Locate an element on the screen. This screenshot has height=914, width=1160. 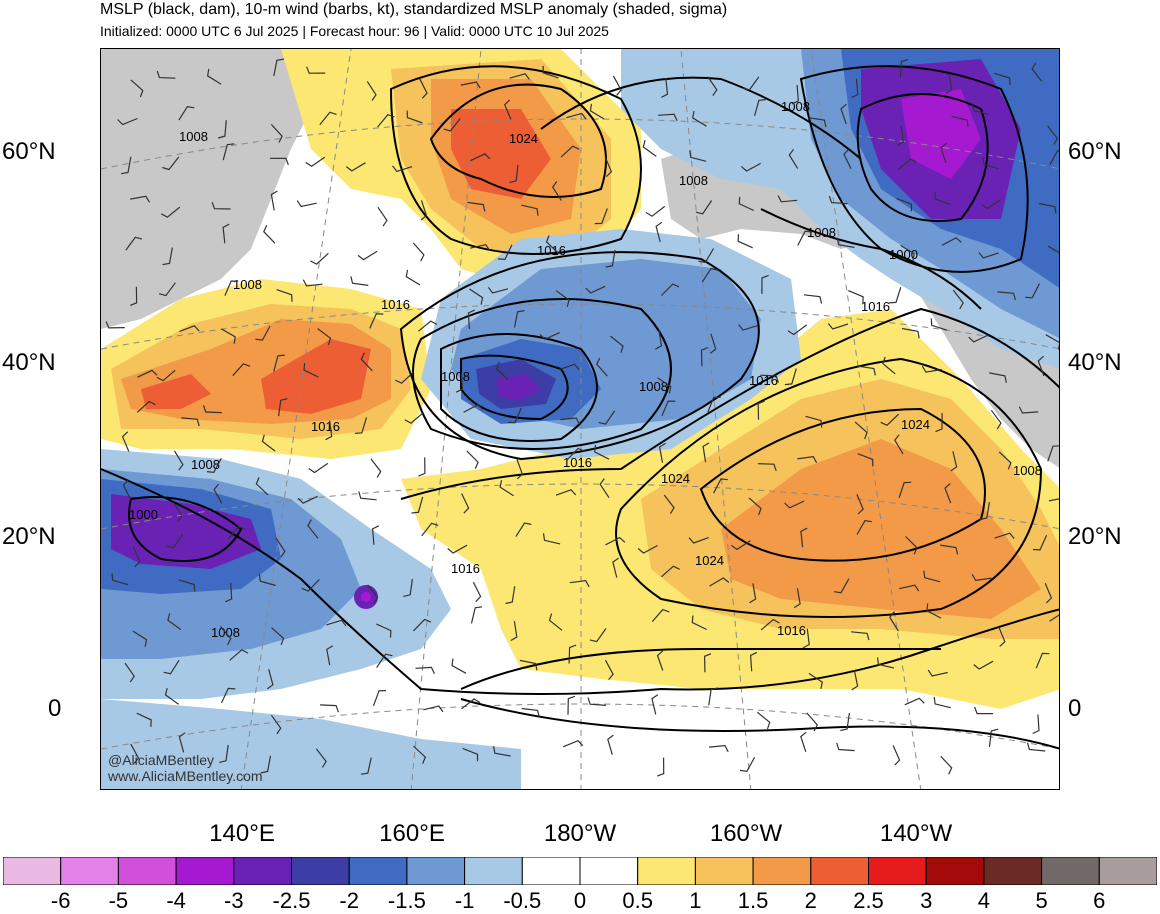
anomaly-negative-south is located at coordinates (311, 744).